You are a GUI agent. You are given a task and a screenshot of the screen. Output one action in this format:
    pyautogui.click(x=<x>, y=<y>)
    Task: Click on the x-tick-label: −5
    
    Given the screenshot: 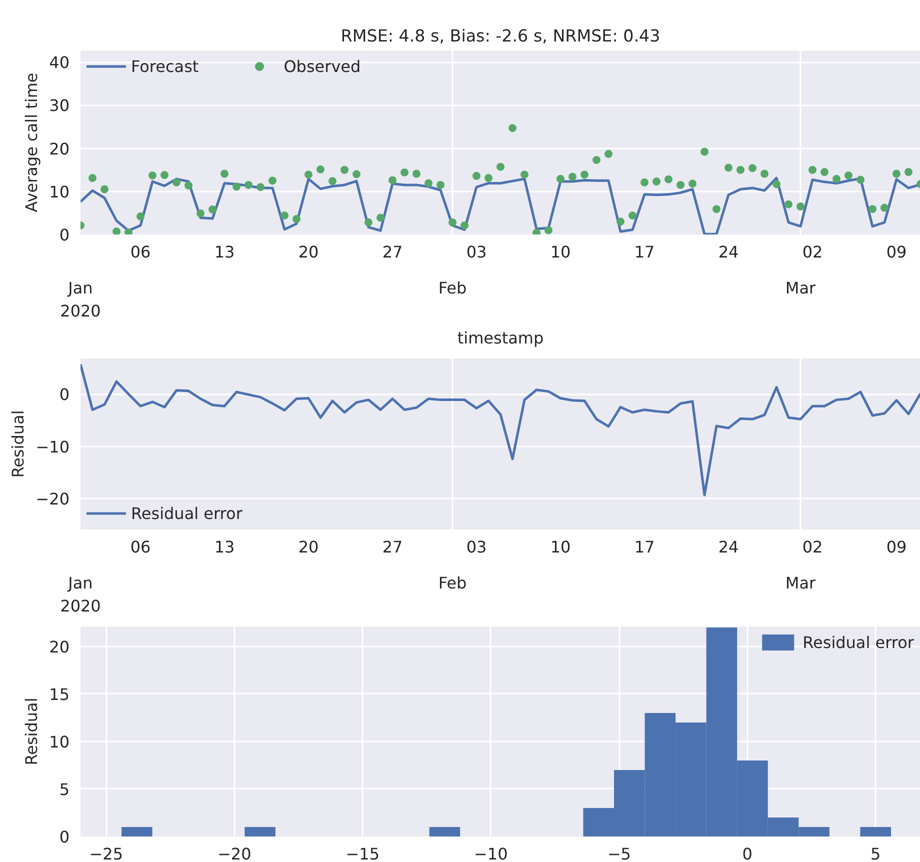 What is the action you would take?
    pyautogui.click(x=619, y=853)
    